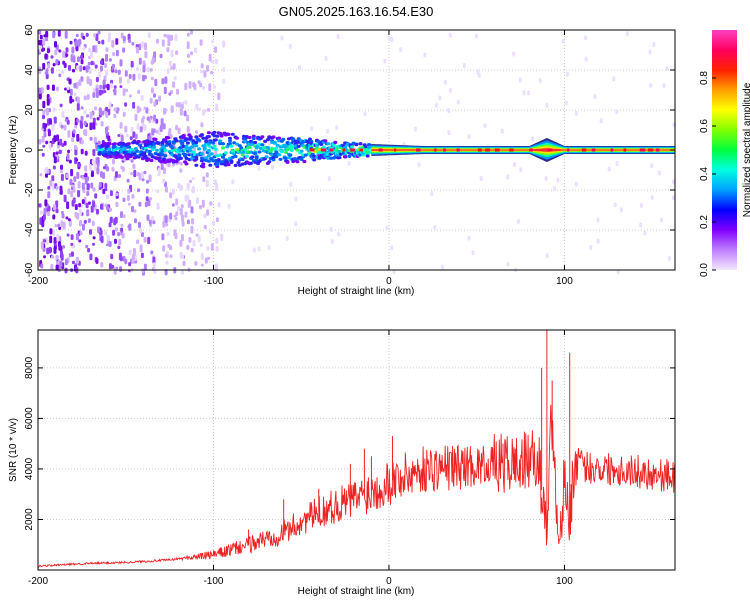 The height and width of the screenshot is (600, 750). Describe the element at coordinates (704, 270) in the screenshot. I see `colorbar-tick-label: 0.0` at that location.